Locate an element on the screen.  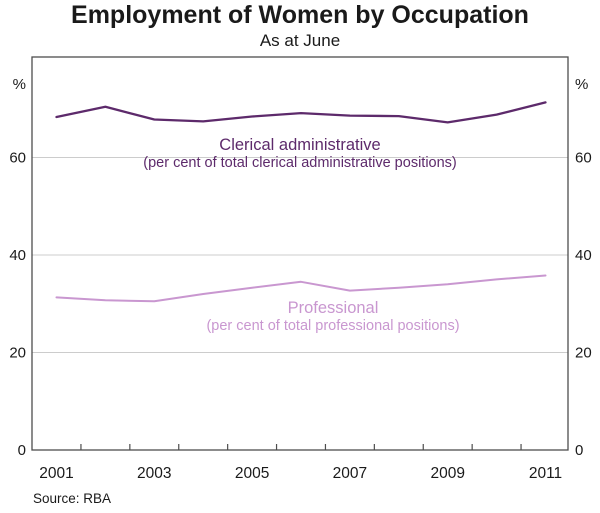
y-axis-label-right-20: 20 is located at coordinates (583, 353).